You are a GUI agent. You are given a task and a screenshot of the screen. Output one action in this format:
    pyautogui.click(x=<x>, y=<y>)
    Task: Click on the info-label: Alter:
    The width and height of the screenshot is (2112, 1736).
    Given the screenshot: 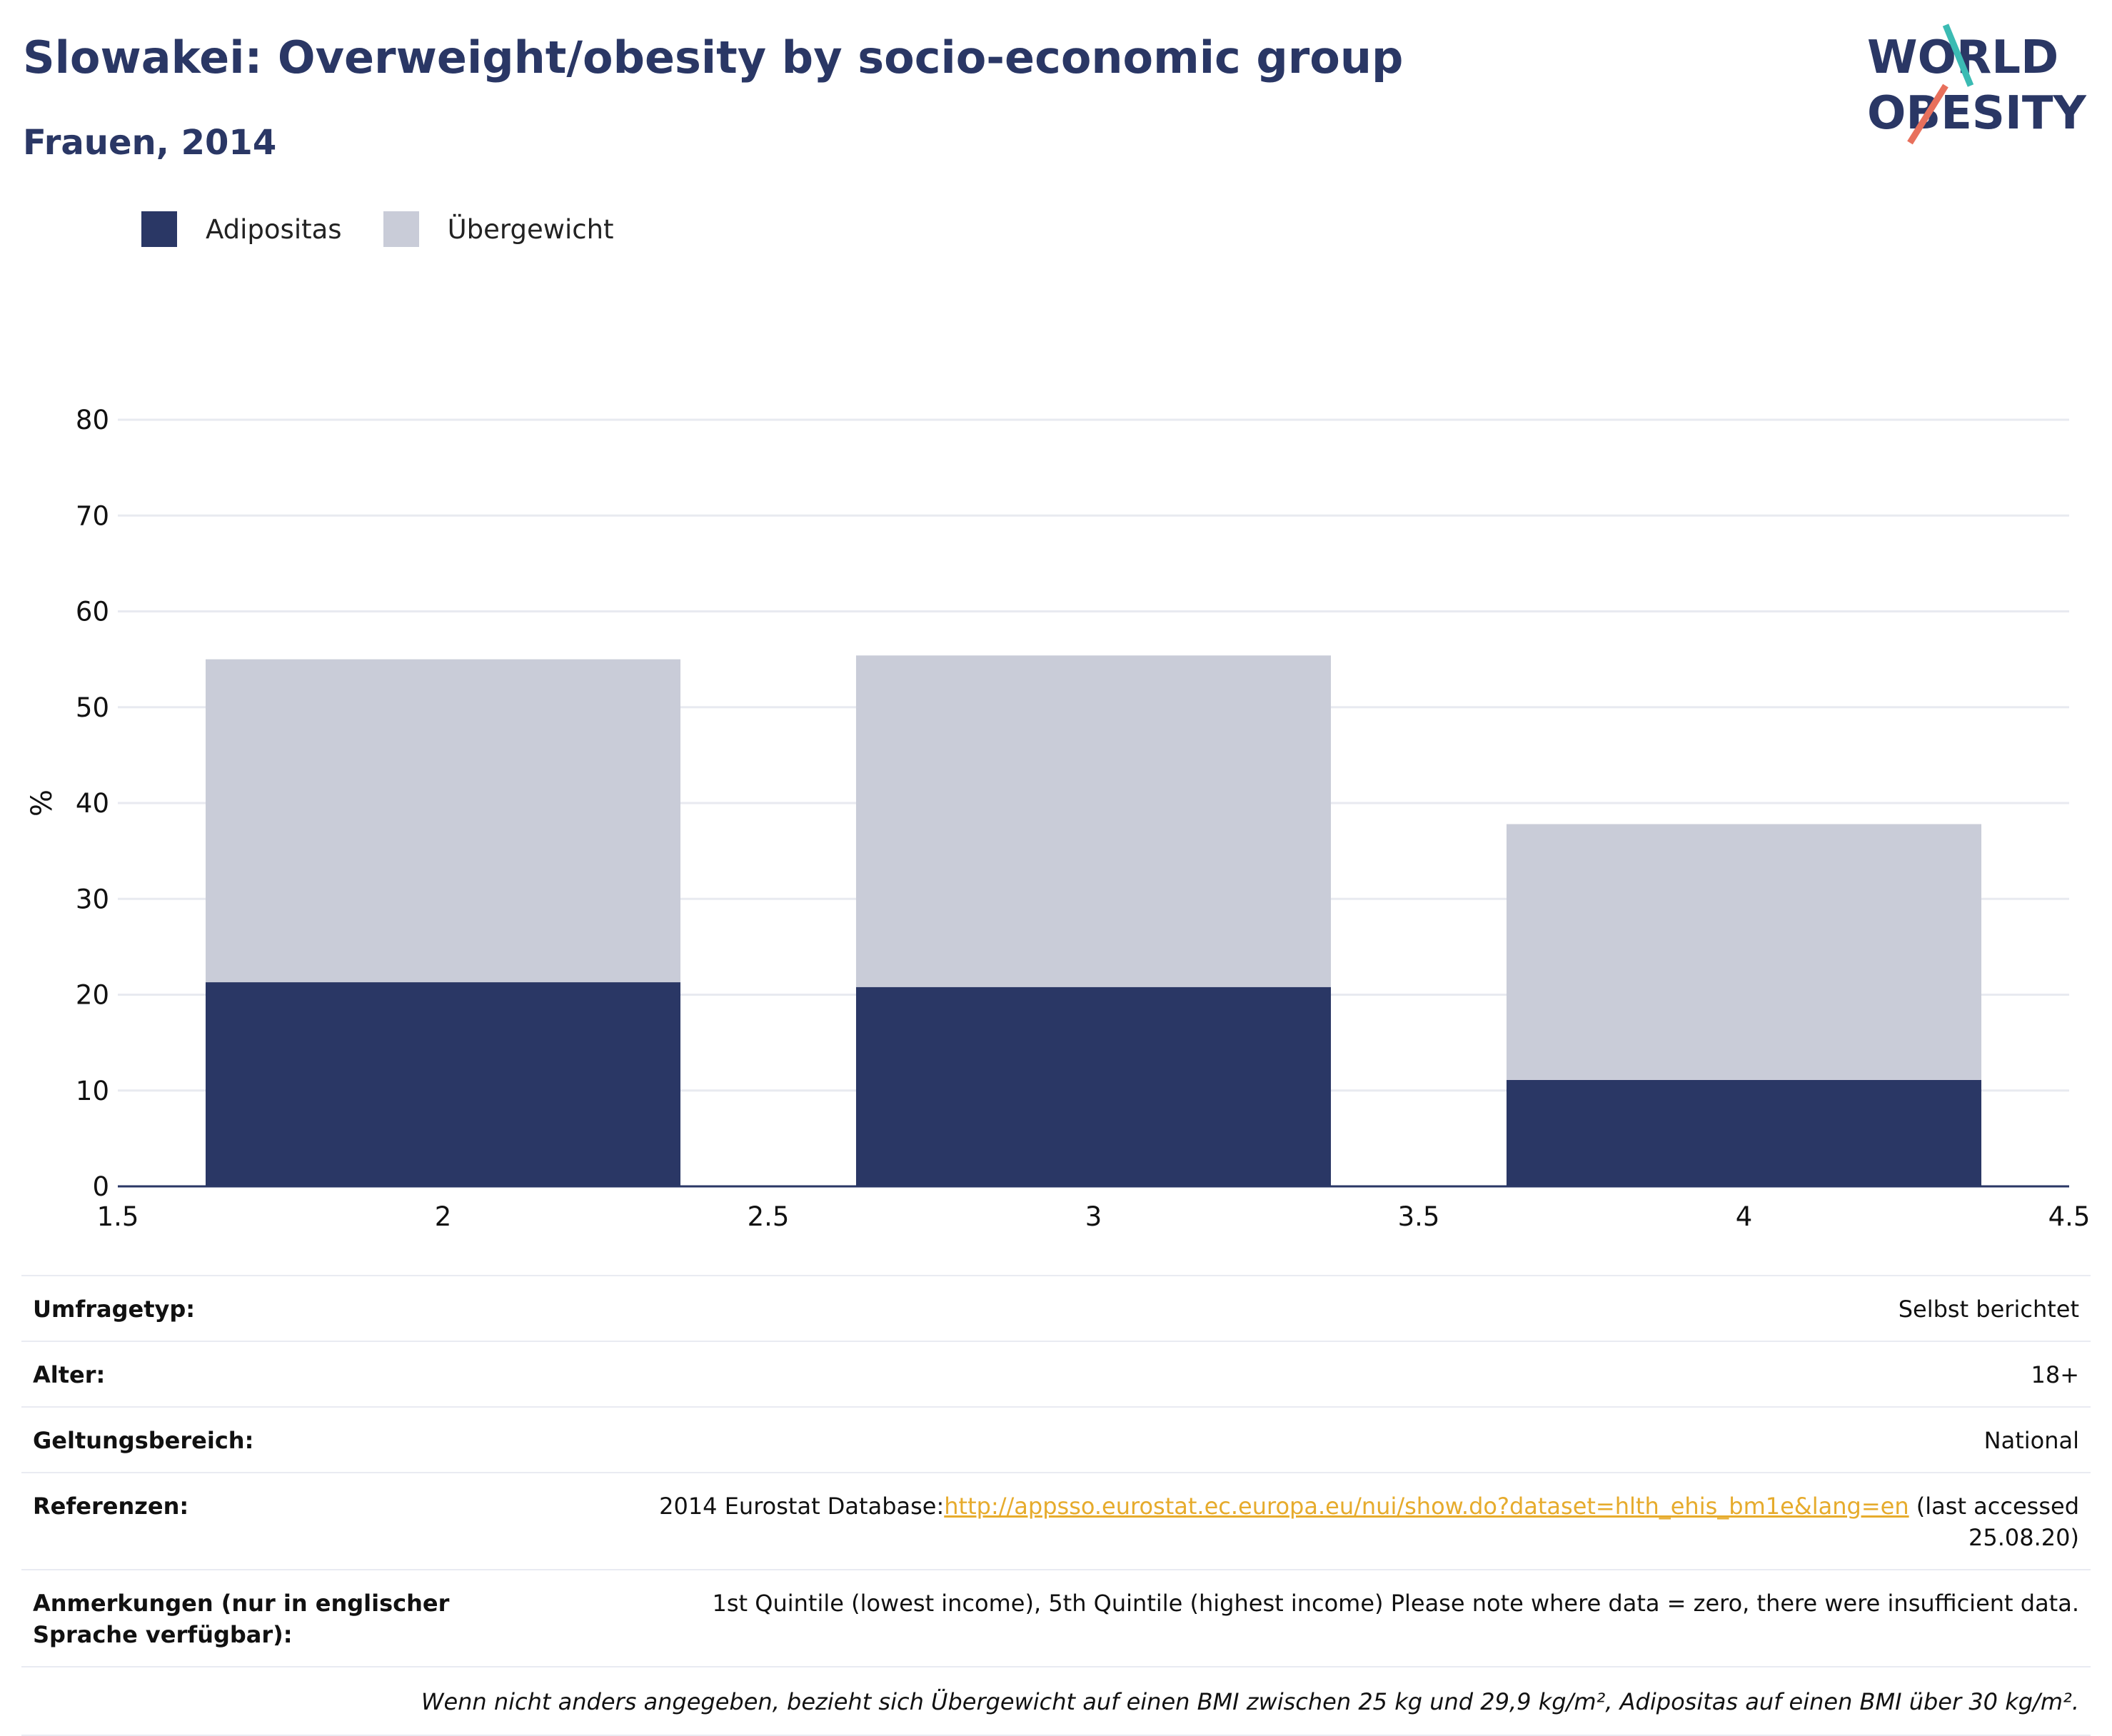 What is the action you would take?
    pyautogui.click(x=69, y=1374)
    